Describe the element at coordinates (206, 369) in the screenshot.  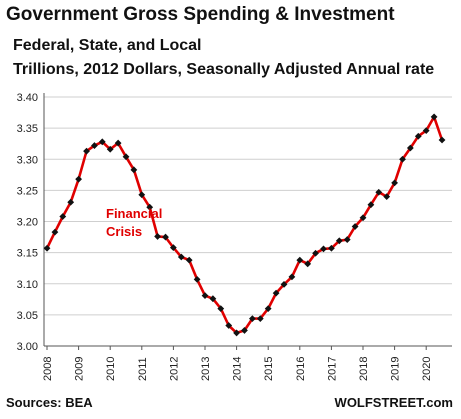
I see `x-tick-label: 2013` at that location.